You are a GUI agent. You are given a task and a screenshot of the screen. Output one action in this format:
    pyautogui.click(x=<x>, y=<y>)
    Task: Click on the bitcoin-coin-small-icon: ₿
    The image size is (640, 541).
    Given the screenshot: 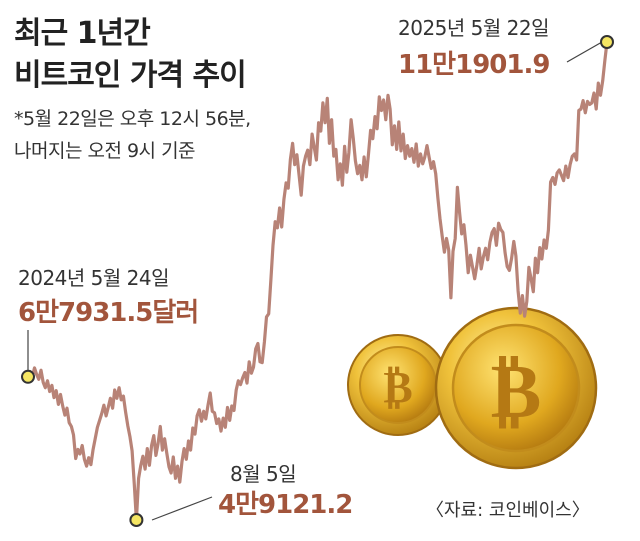 What is the action you would take?
    pyautogui.click(x=398, y=385)
    